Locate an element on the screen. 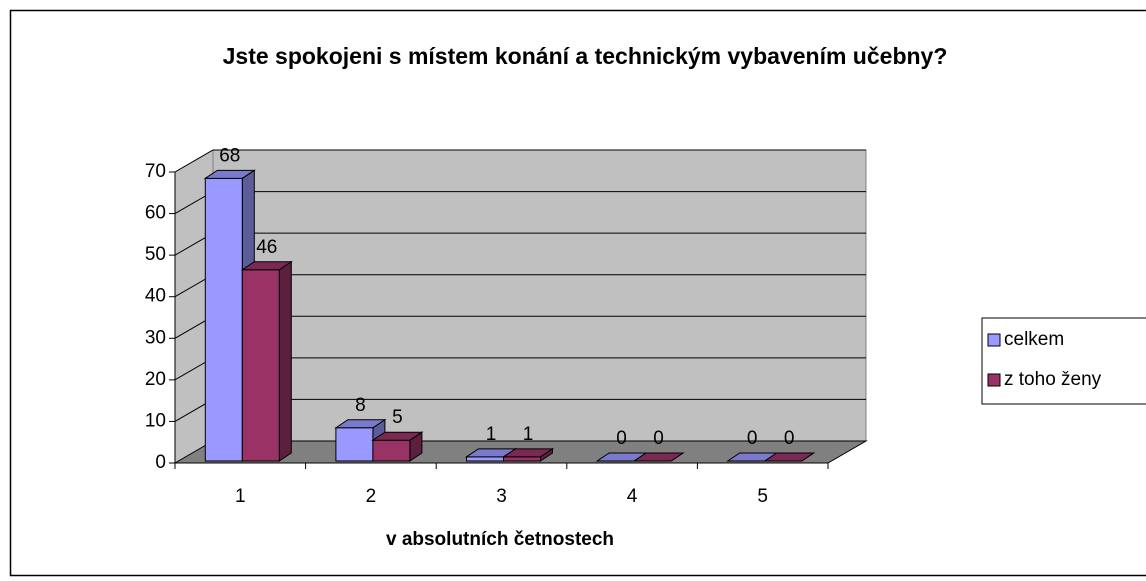 Image resolution: width=1146 pixels, height=581 pixels. data-label: 46 is located at coordinates (266, 247).